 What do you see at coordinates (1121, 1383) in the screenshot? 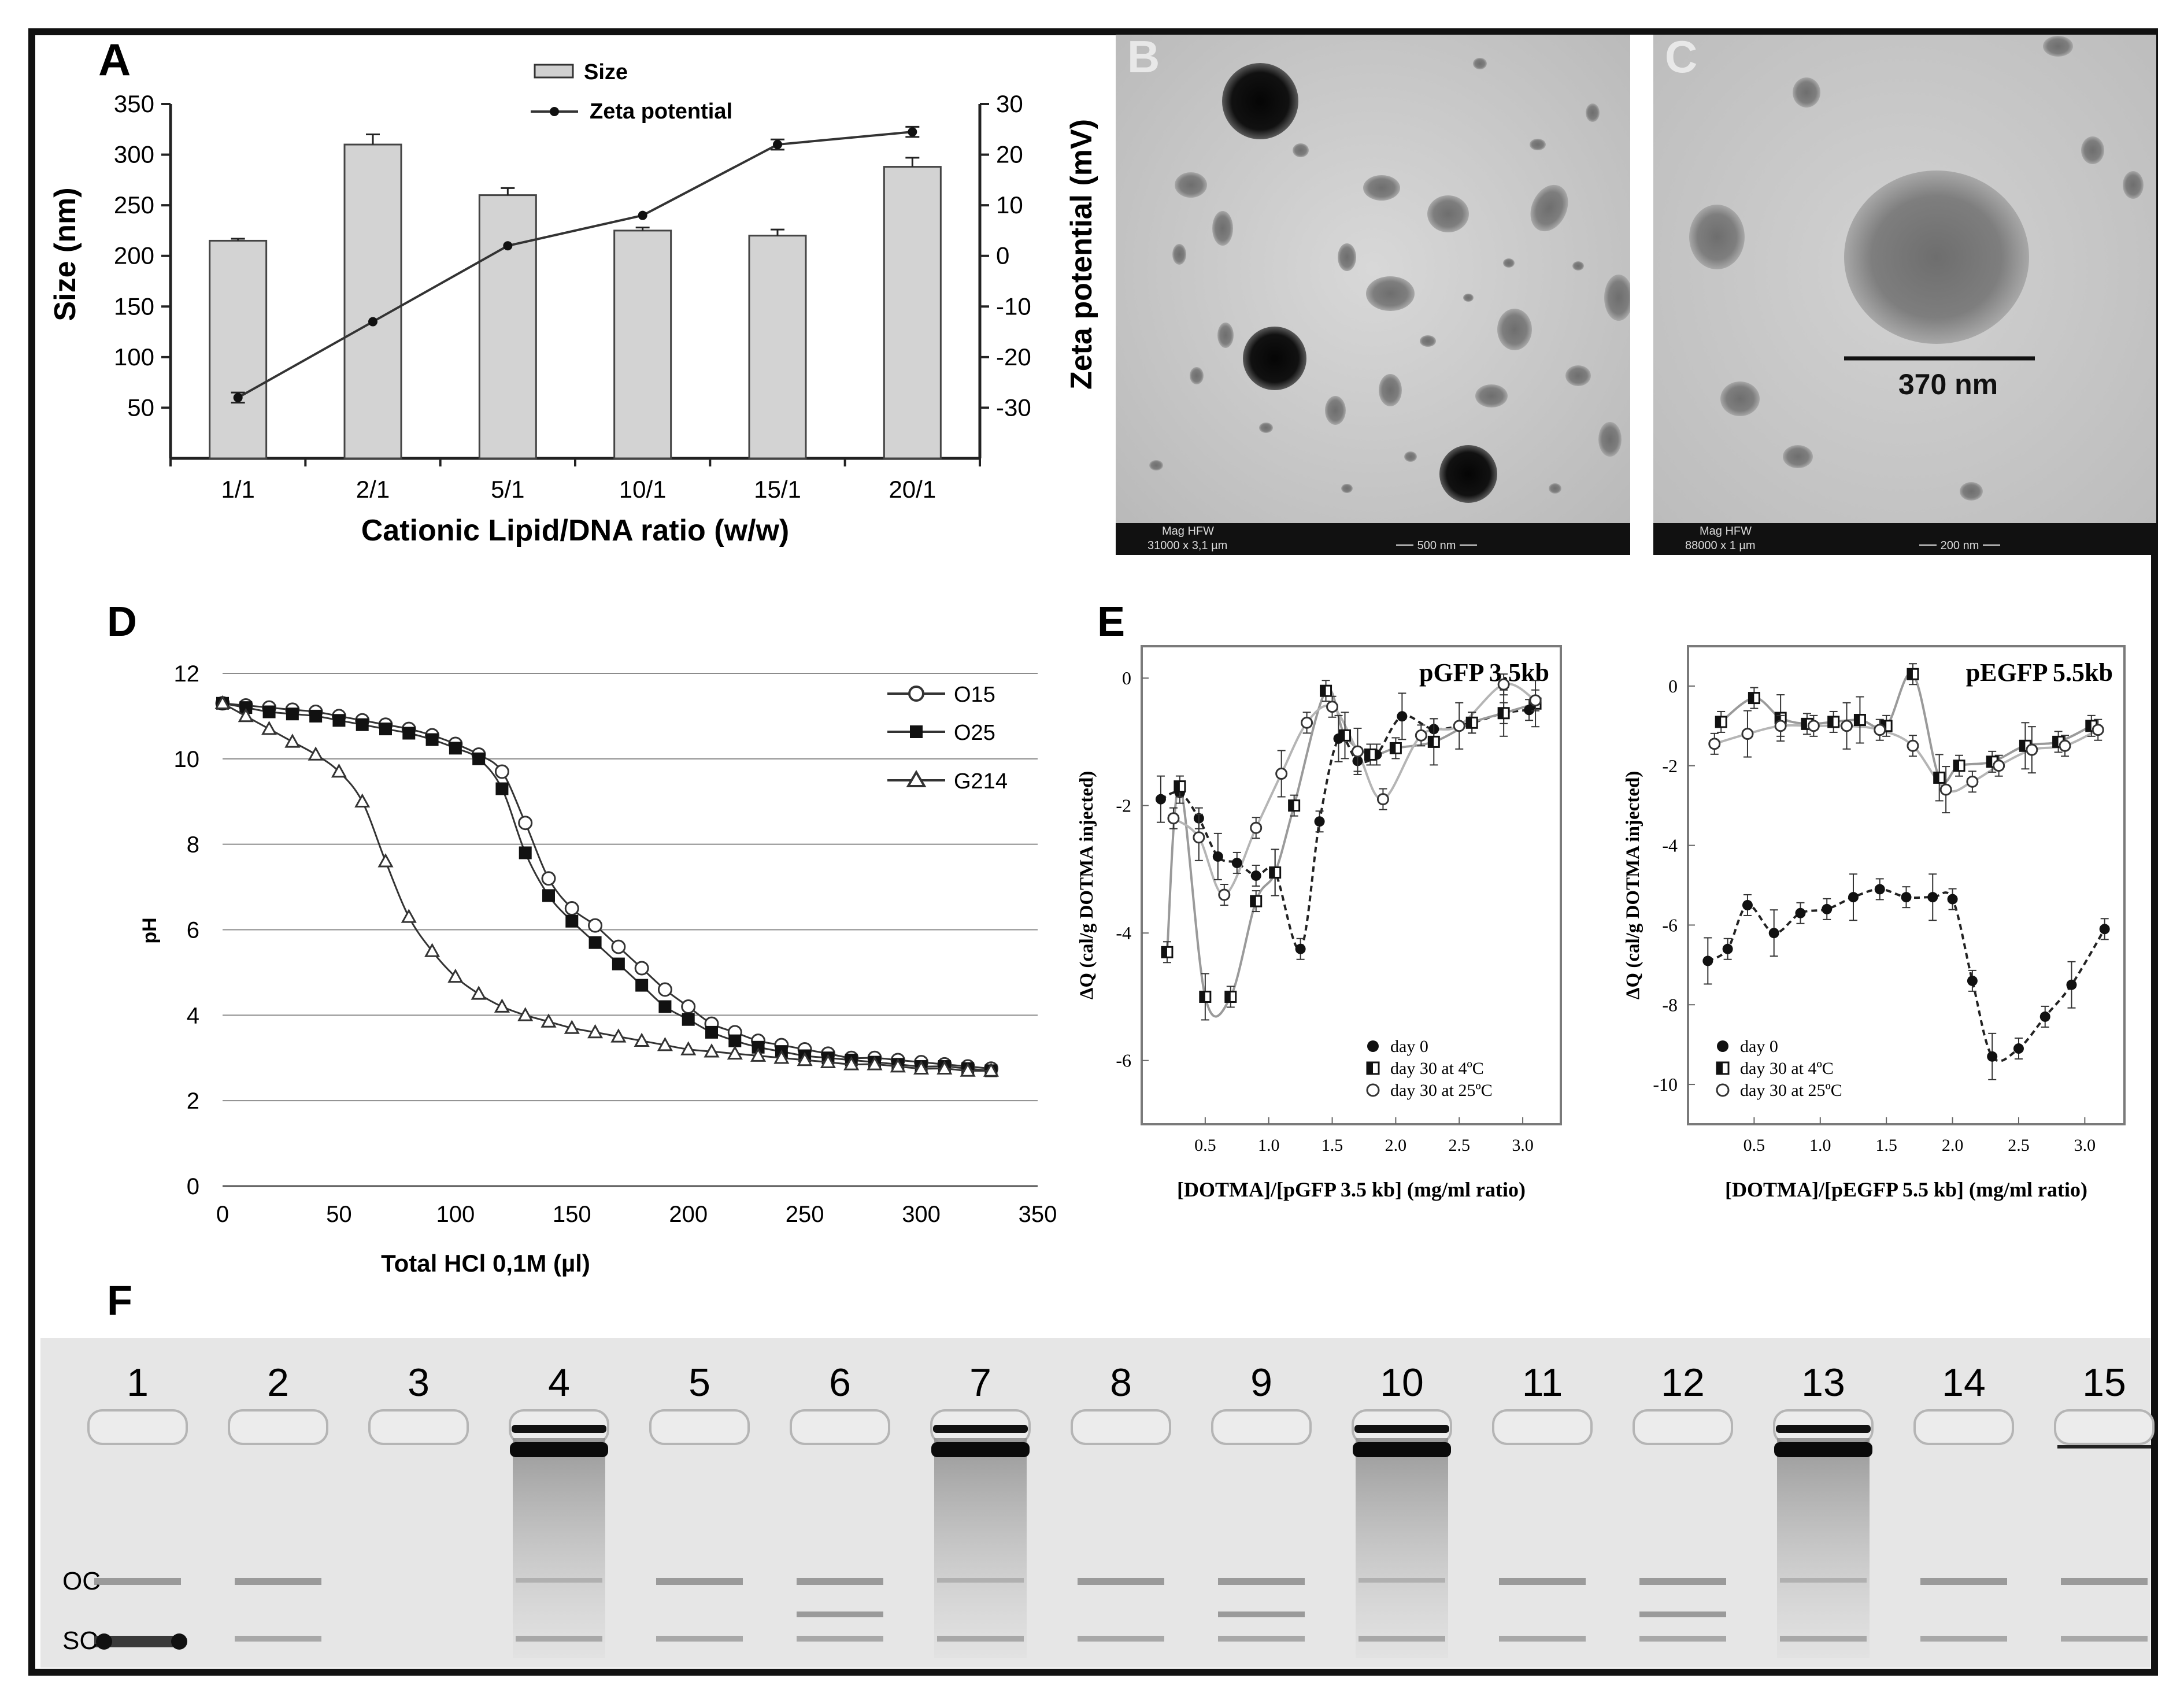
I see `lane-number: 8` at bounding box center [1121, 1383].